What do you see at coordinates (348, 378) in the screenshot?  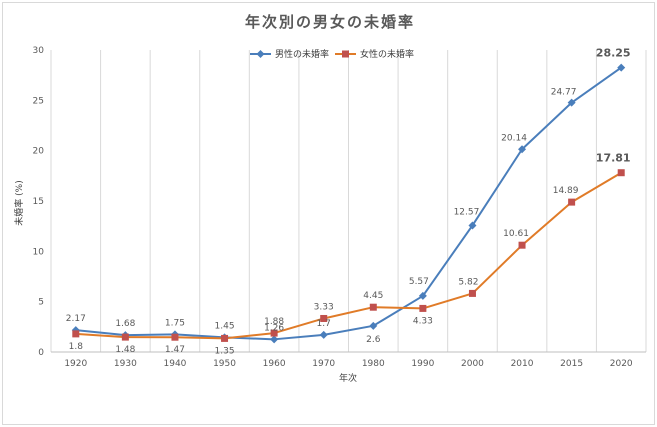 I see `x-axis-label: 年次` at bounding box center [348, 378].